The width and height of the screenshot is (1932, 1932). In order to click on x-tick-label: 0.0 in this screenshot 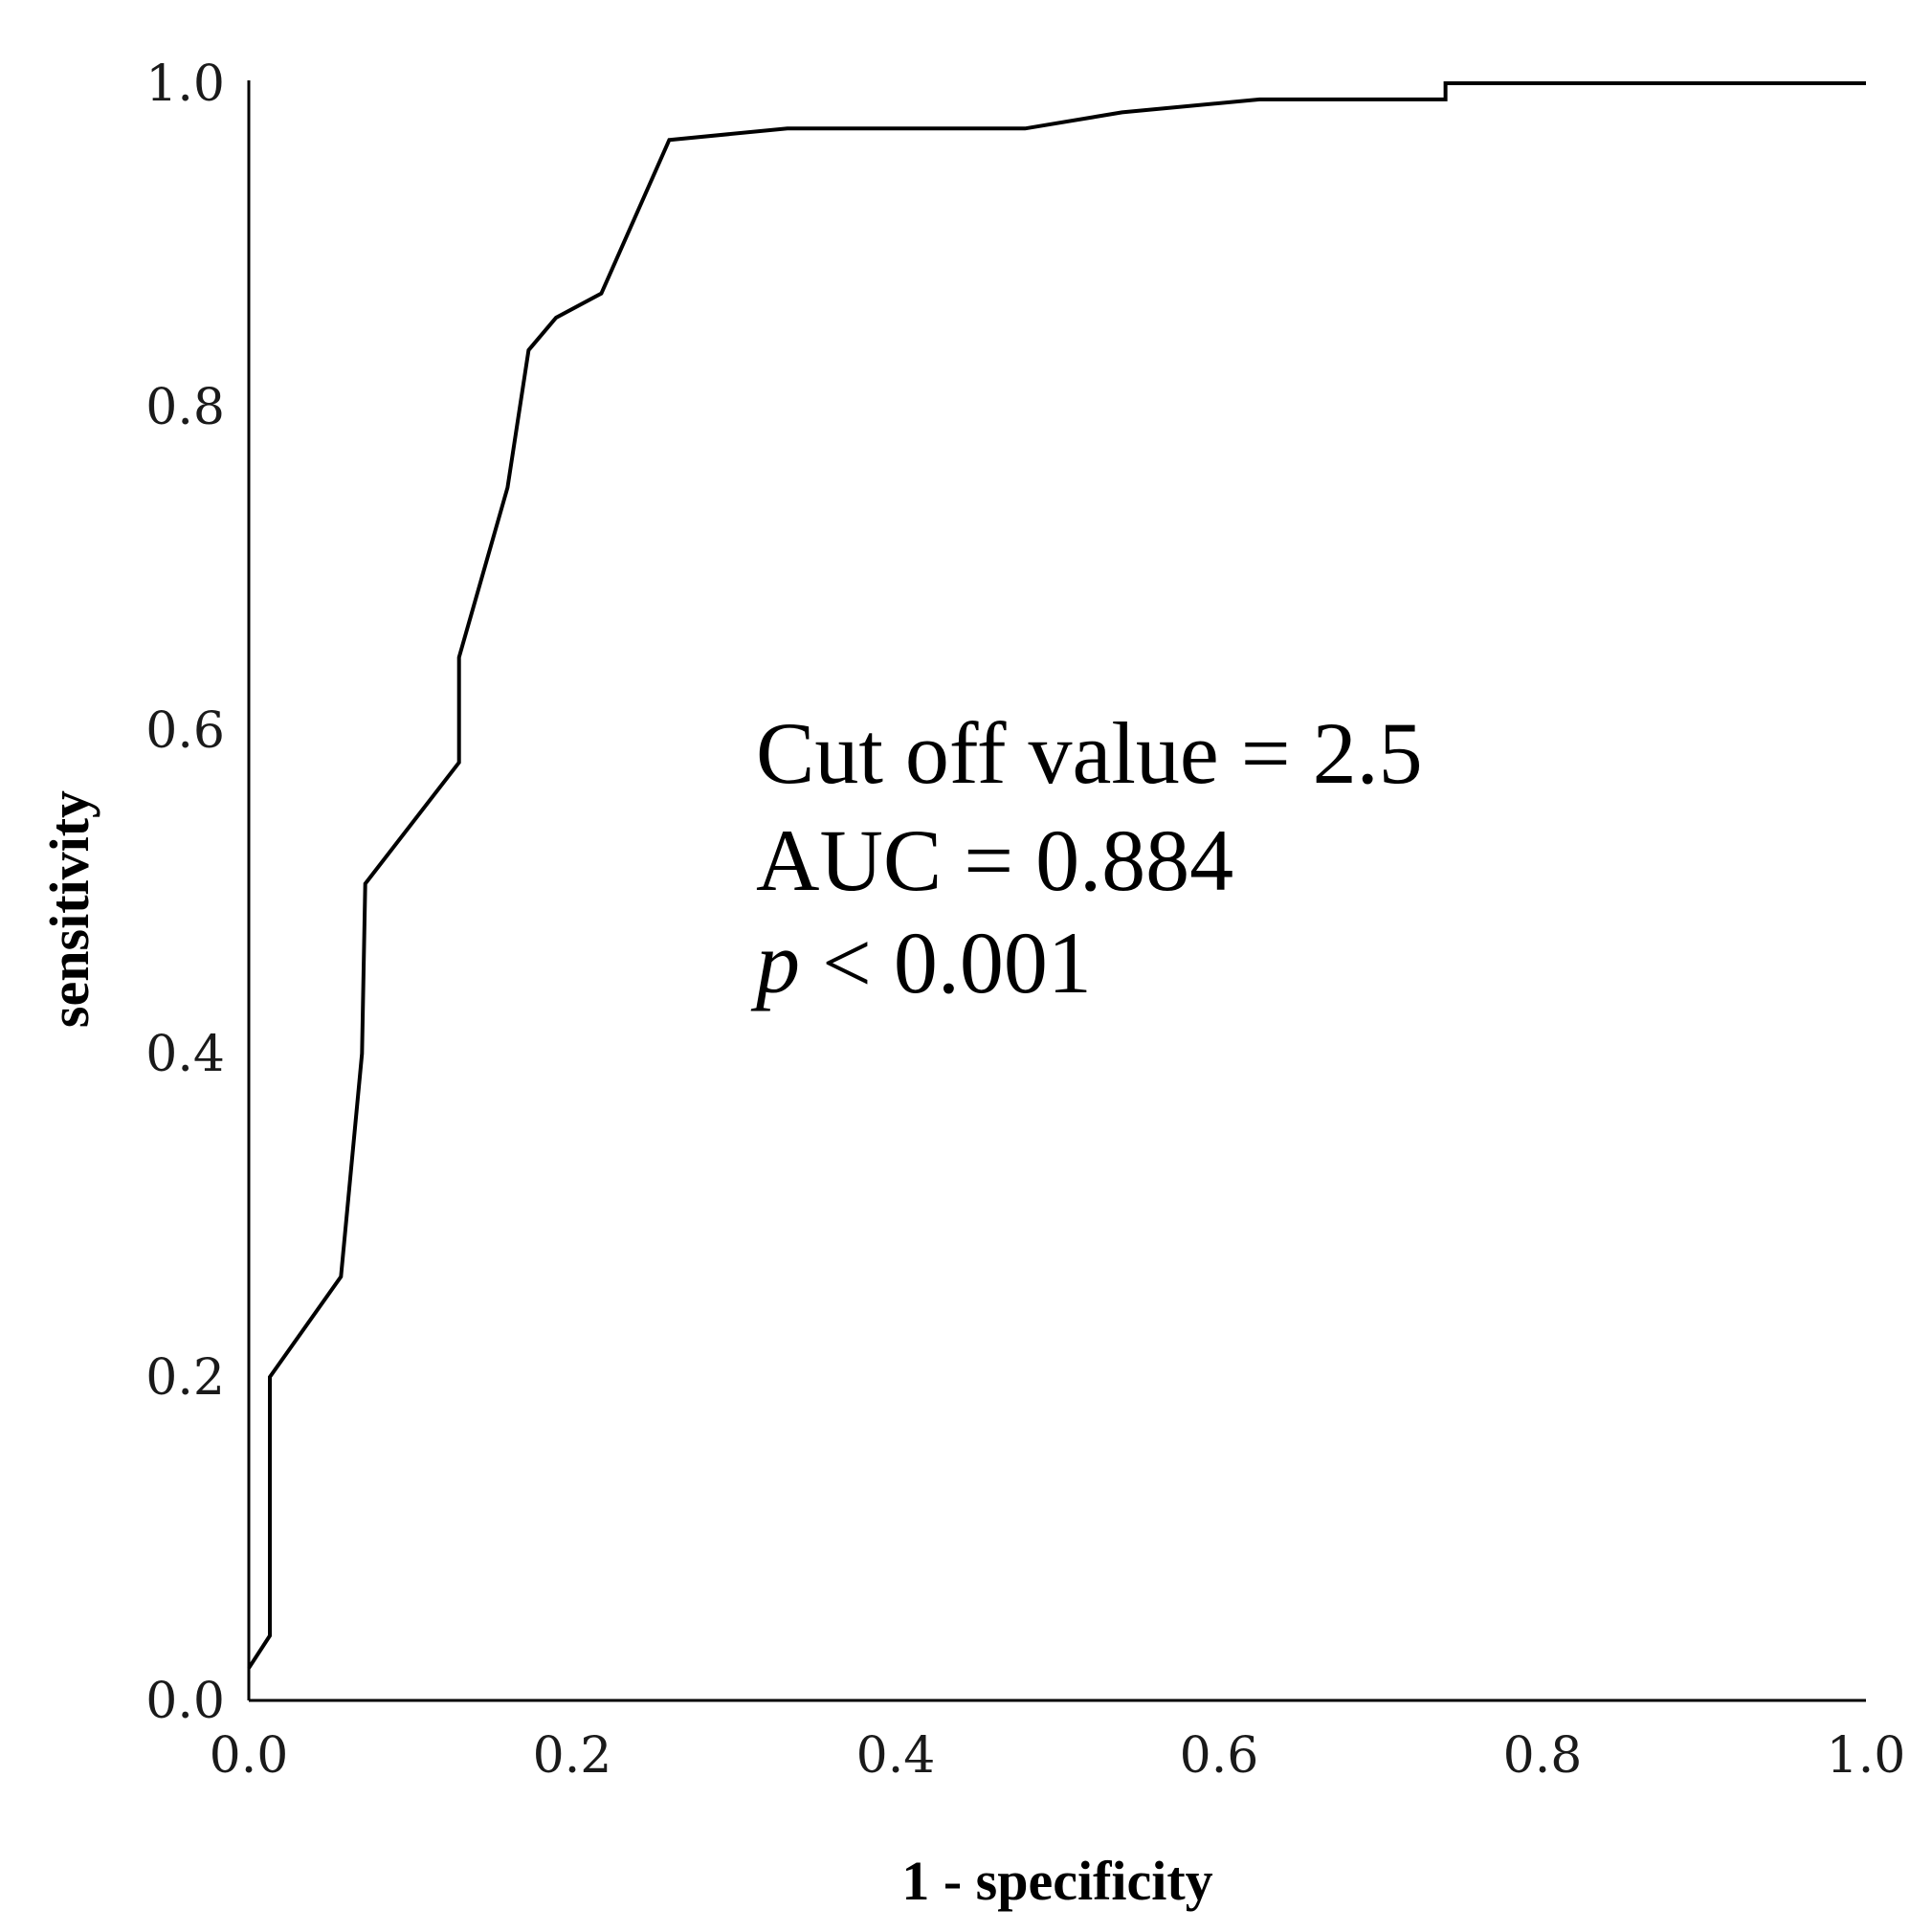, I will do `click(250, 1756)`.